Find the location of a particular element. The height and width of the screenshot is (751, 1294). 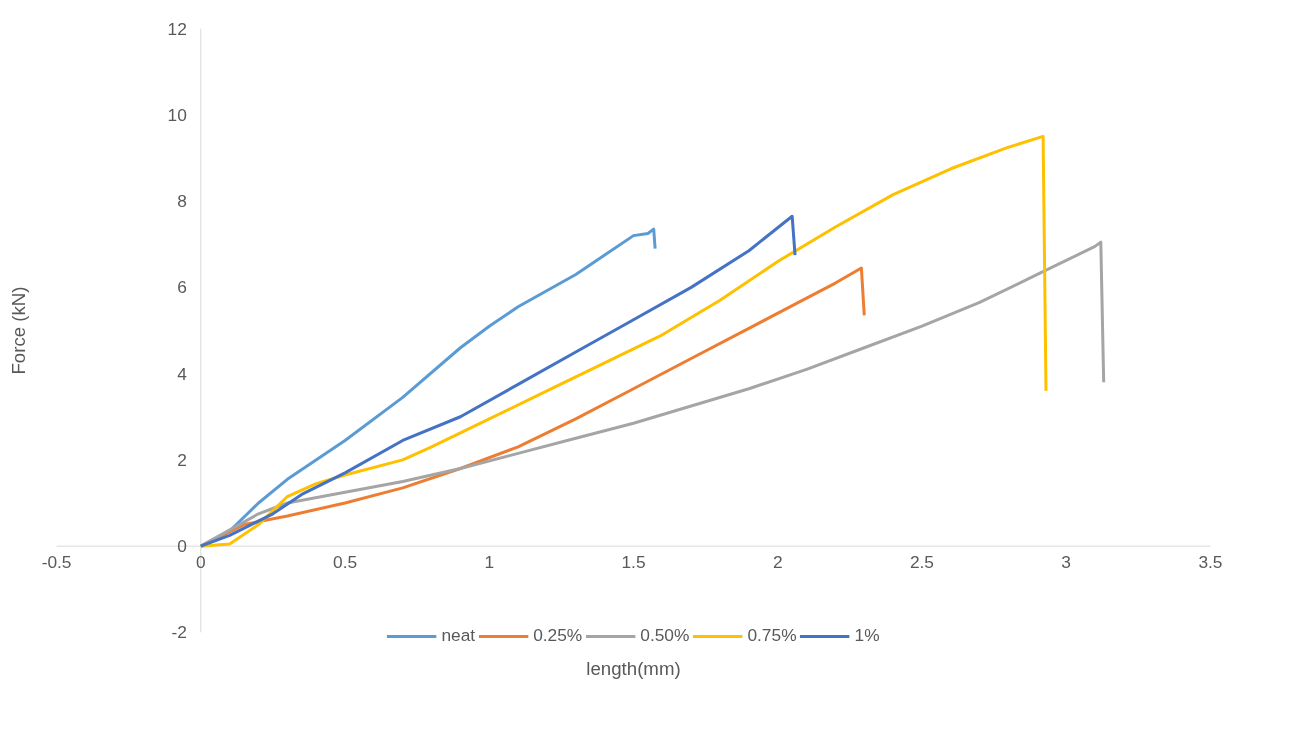

y-tick-label: 8 is located at coordinates (182, 201).